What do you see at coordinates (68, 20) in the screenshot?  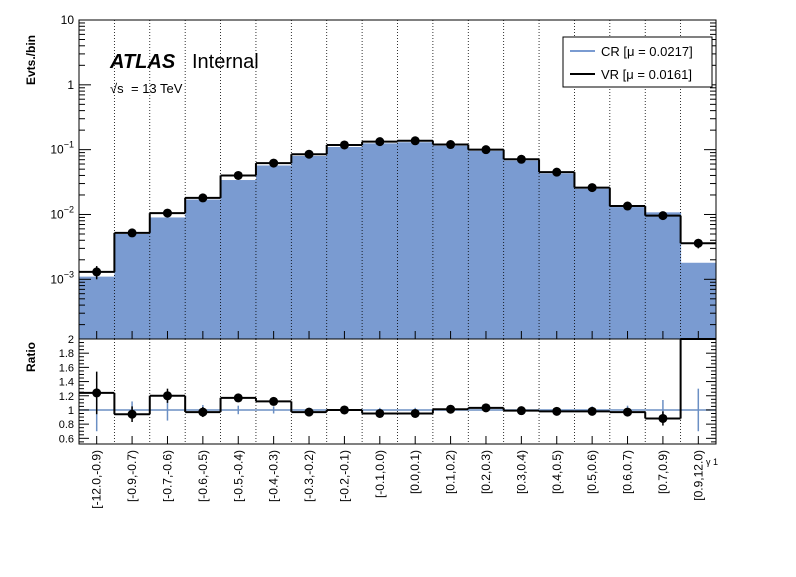 I see `main-y-tick-label: 10` at bounding box center [68, 20].